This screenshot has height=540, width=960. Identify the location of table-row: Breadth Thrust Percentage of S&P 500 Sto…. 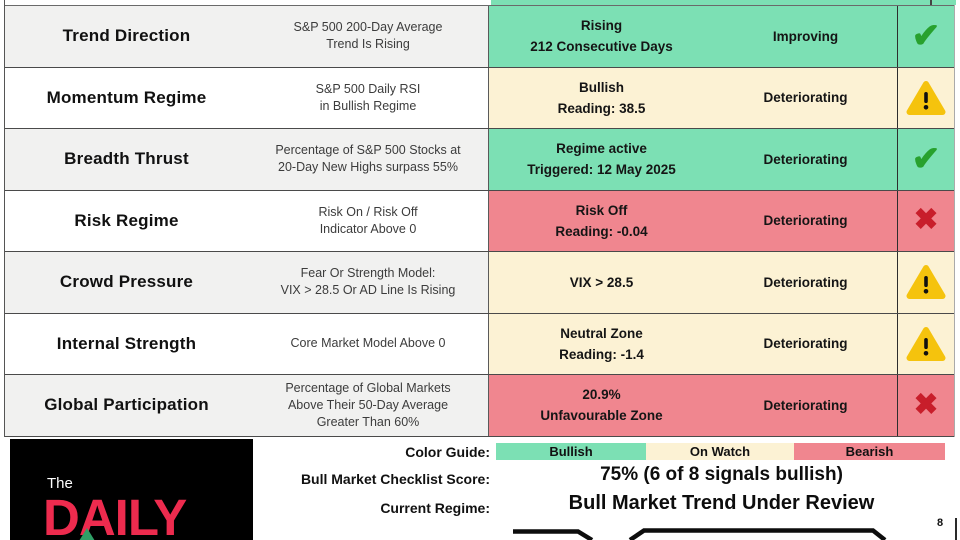
(479, 160).